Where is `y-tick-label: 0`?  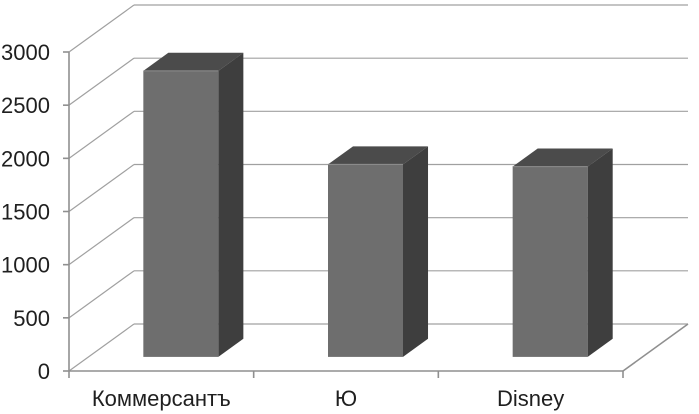
y-tick-label: 0 is located at coordinates (44, 371).